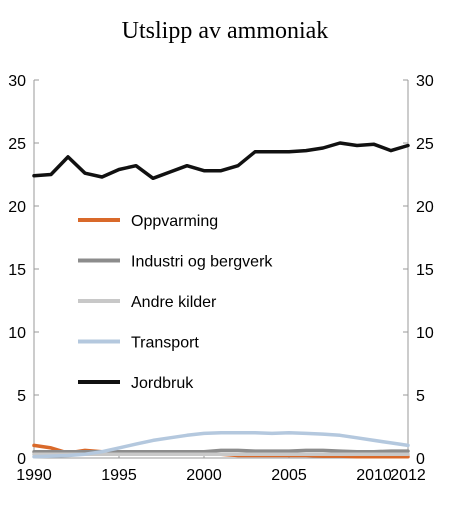 This screenshot has width=450, height=507. Describe the element at coordinates (162, 383) in the screenshot. I see `legend-label-jordbruk: Jordbruk` at that location.